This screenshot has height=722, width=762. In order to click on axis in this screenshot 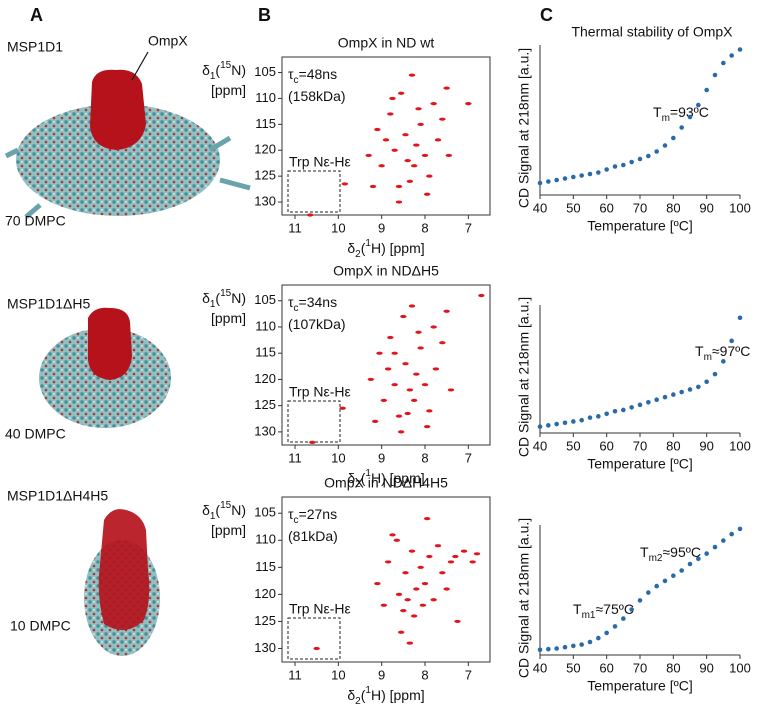, I will do `click(639, 120)`.